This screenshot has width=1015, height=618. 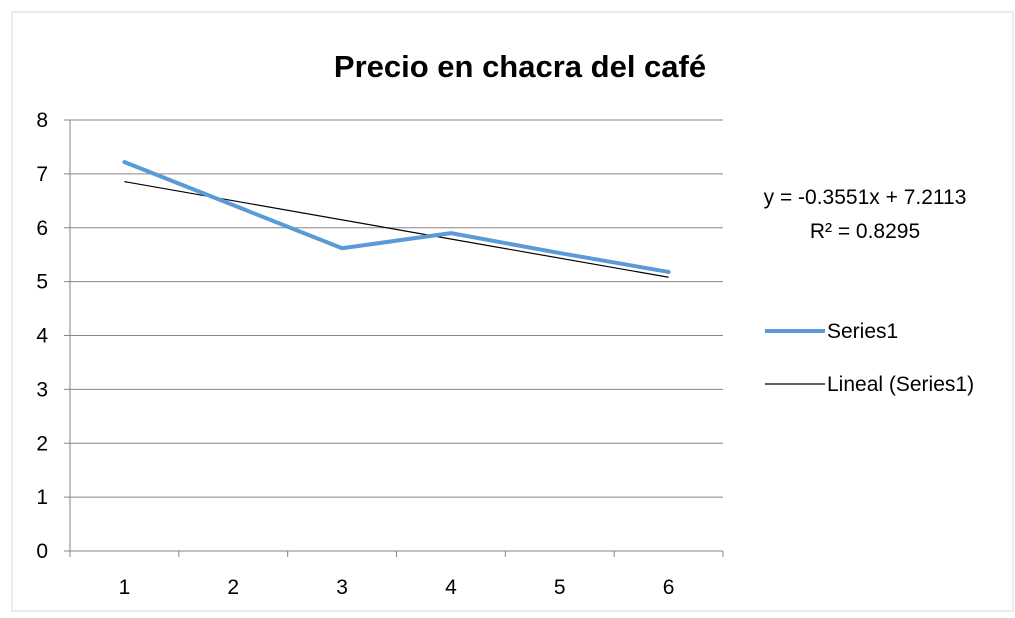 I want to click on x-tick-label: 6, so click(x=669, y=587).